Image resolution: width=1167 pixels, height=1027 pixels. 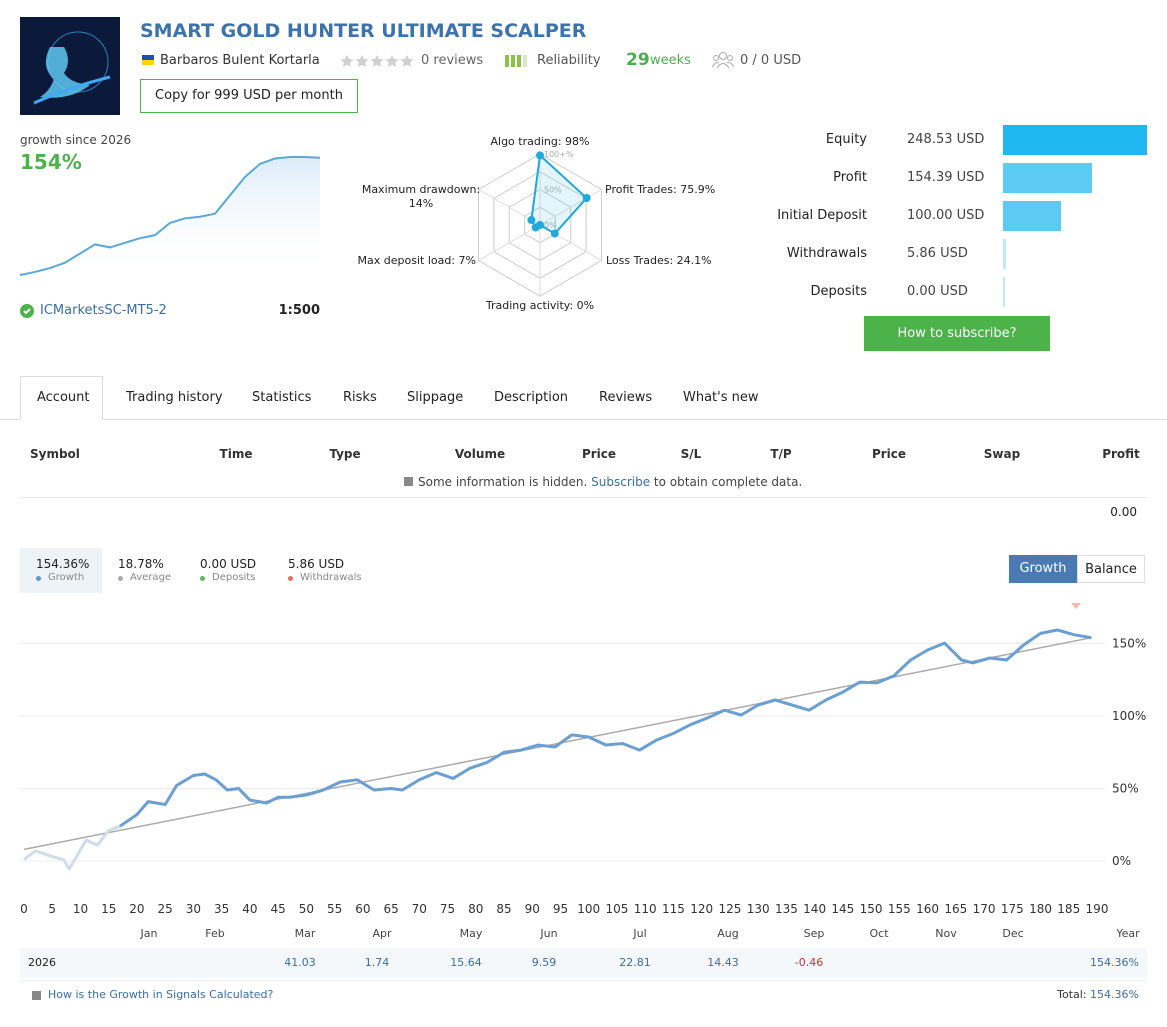 What do you see at coordinates (758, 909) in the screenshot?
I see `x-tick-label: 130` at bounding box center [758, 909].